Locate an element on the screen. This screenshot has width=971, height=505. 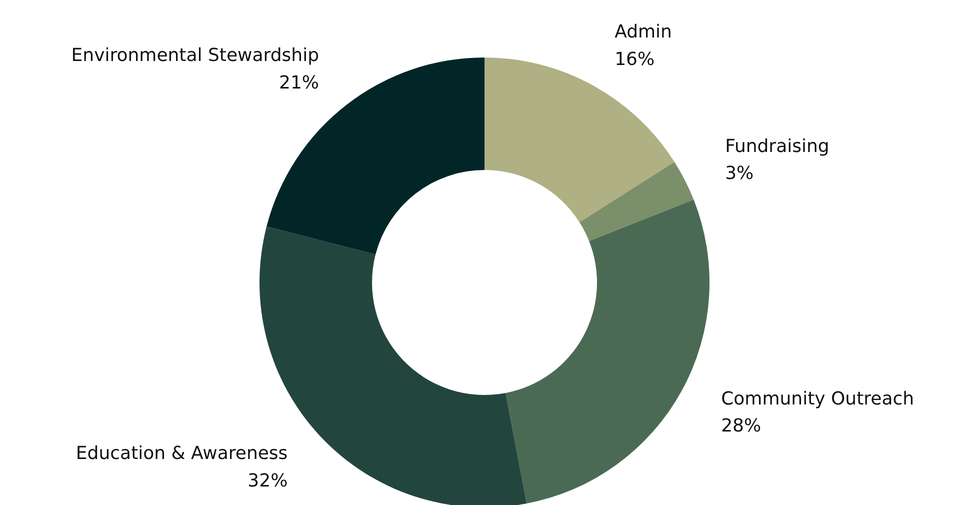
slice-label: Education & Awareness is located at coordinates (182, 453).